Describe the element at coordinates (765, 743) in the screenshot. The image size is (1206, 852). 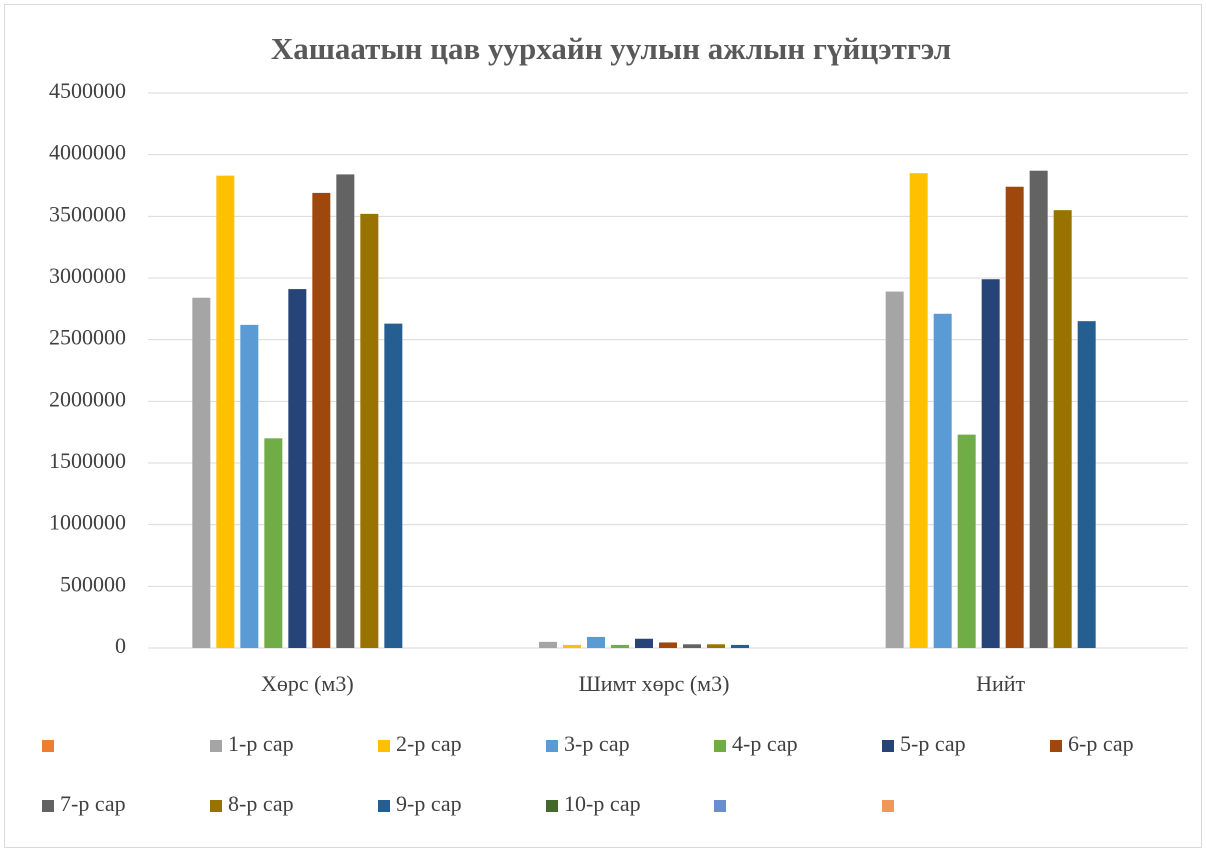
I see `legend-label: 4-р сар` at that location.